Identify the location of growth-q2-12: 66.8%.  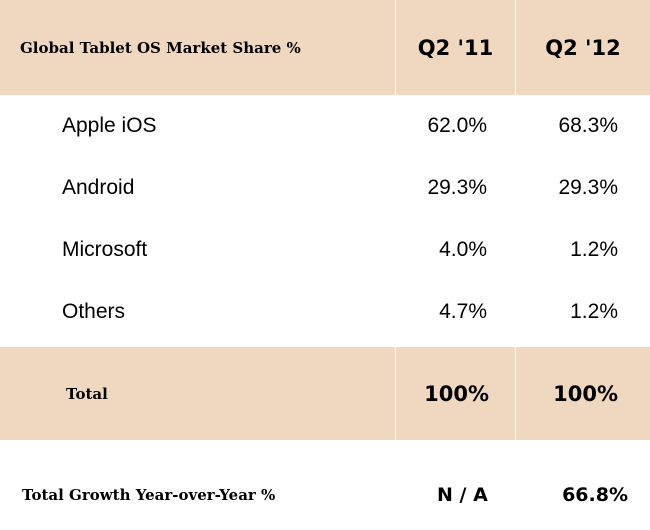
(595, 495).